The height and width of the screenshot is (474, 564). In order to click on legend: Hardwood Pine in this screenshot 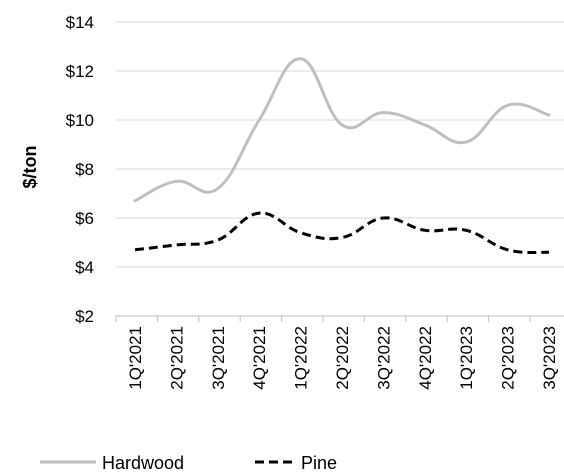, I will do `click(188, 463)`.